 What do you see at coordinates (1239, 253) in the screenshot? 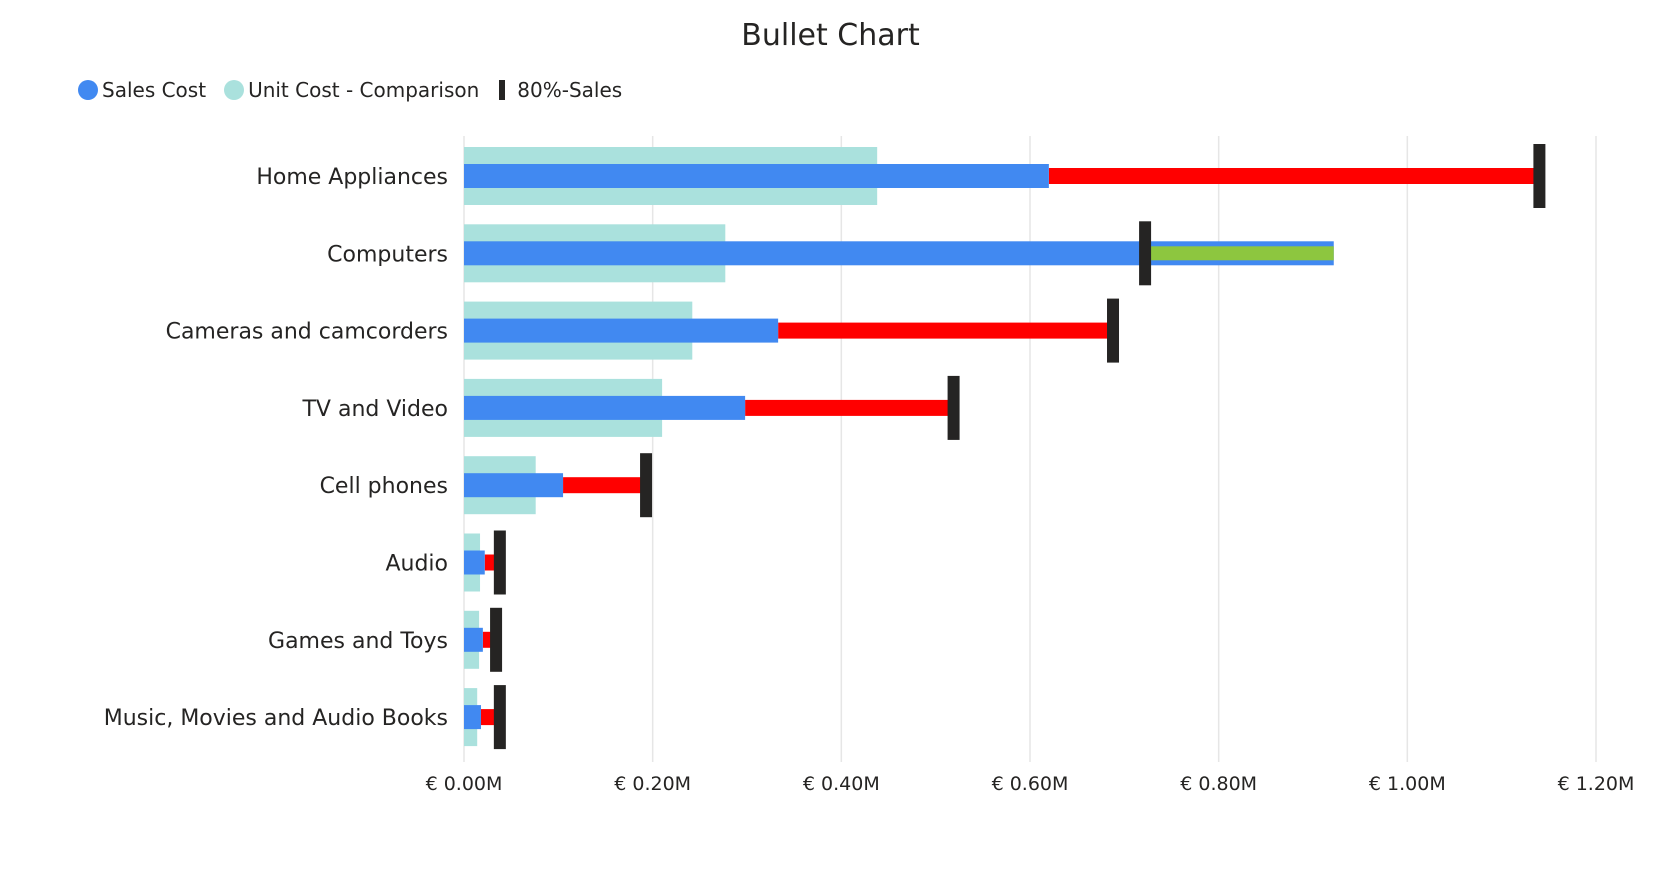
I see `above-target-bar` at bounding box center [1239, 253].